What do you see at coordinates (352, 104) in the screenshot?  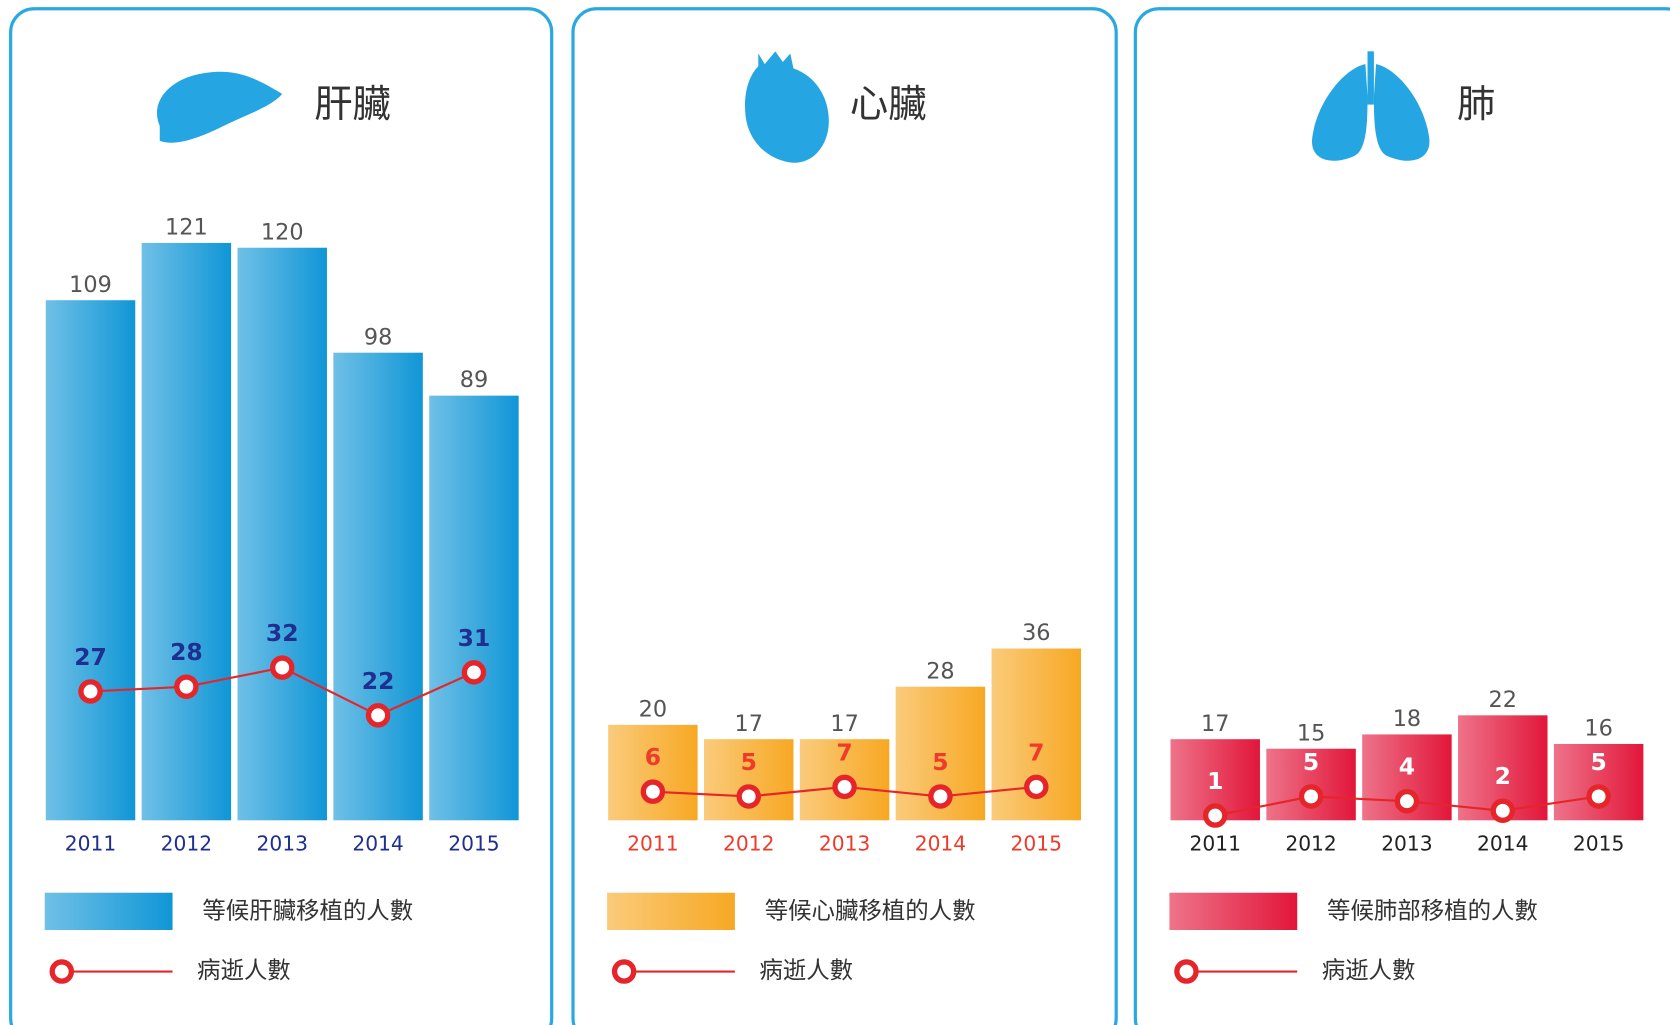 I see `panel-title: 肝臟` at bounding box center [352, 104].